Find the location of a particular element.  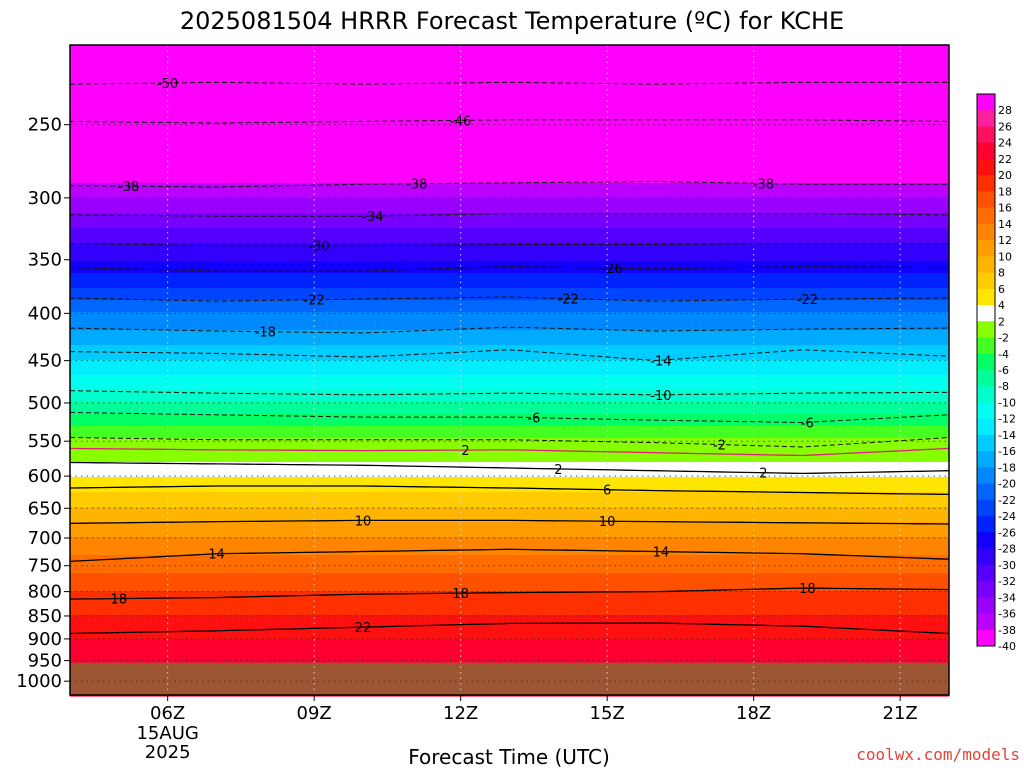

y-tick-label: 850 is located at coordinates (45, 616).